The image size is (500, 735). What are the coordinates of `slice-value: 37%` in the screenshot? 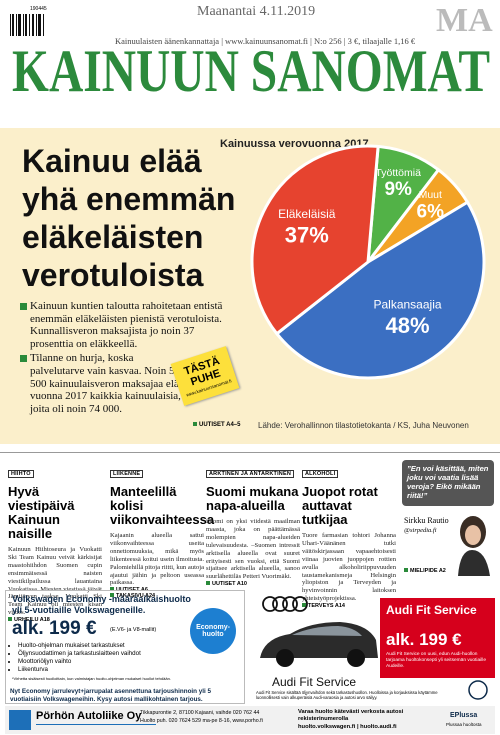 It's located at (307, 235).